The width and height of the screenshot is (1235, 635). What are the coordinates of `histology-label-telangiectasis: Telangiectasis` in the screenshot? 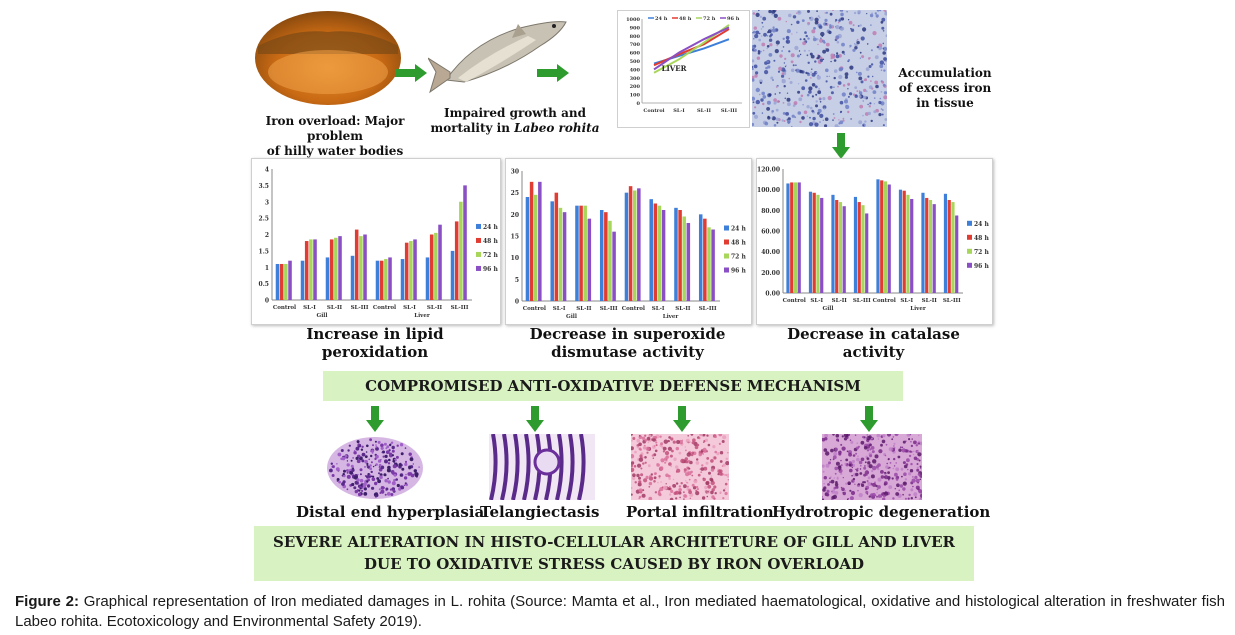 It's located at (540, 512).